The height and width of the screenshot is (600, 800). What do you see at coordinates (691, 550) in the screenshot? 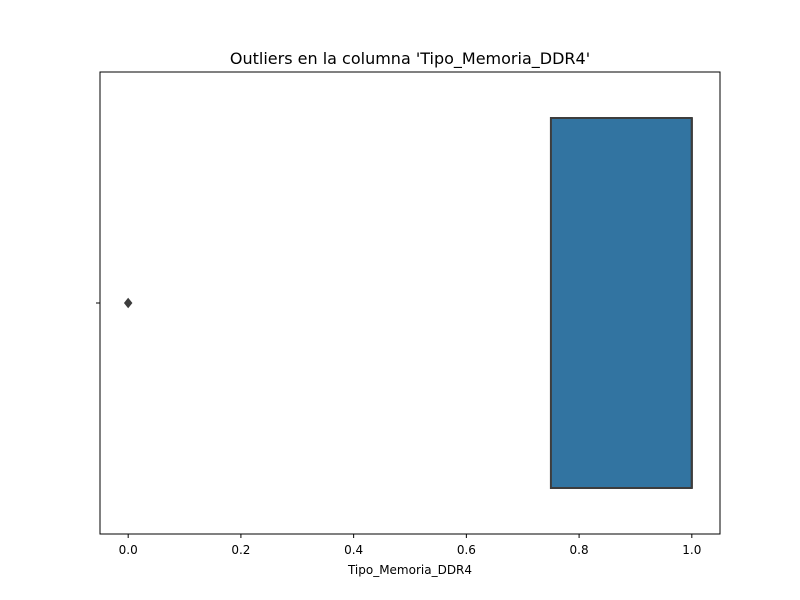
I see `x-tick-label: 1.0` at bounding box center [691, 550].